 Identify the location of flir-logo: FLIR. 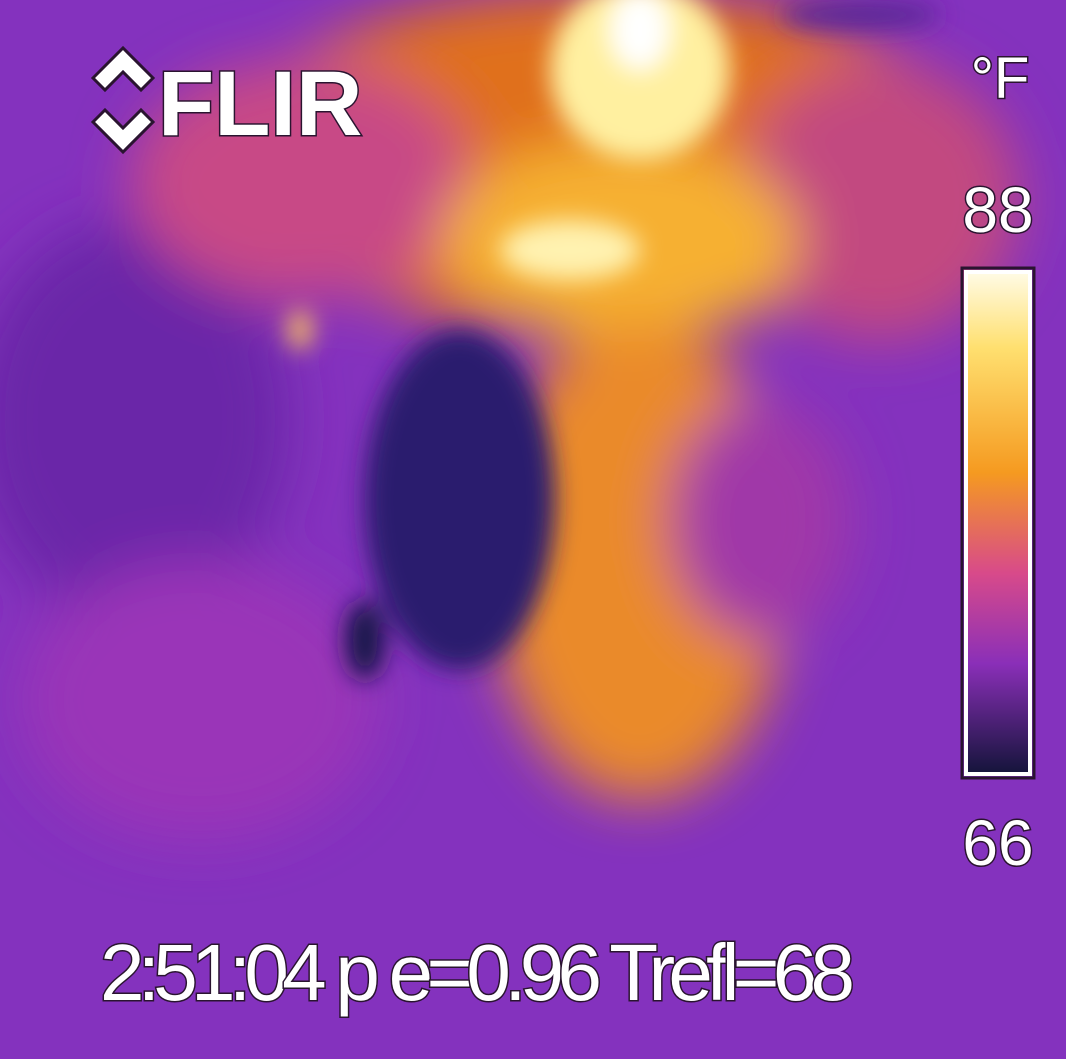
(227, 101).